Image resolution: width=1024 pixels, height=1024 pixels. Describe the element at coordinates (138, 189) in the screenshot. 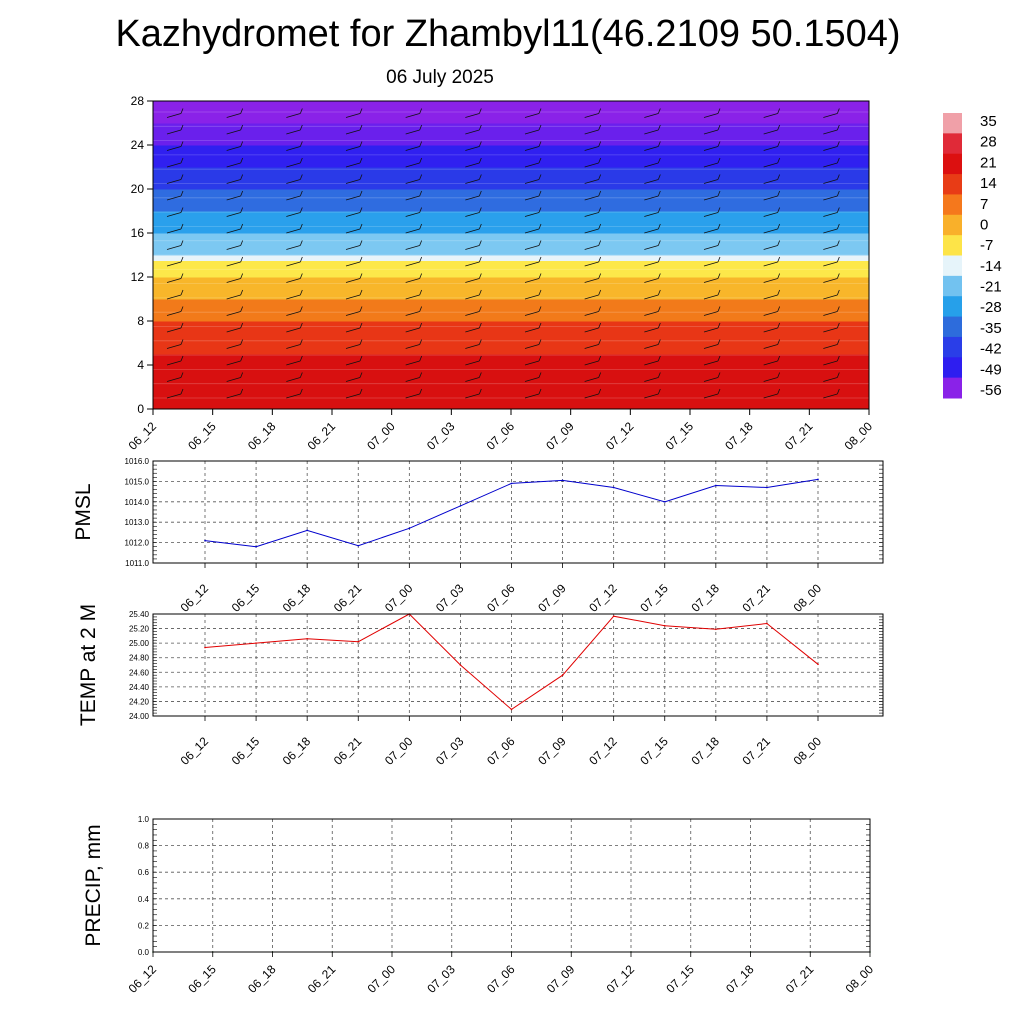

I see `y-tick-label: 20` at that location.